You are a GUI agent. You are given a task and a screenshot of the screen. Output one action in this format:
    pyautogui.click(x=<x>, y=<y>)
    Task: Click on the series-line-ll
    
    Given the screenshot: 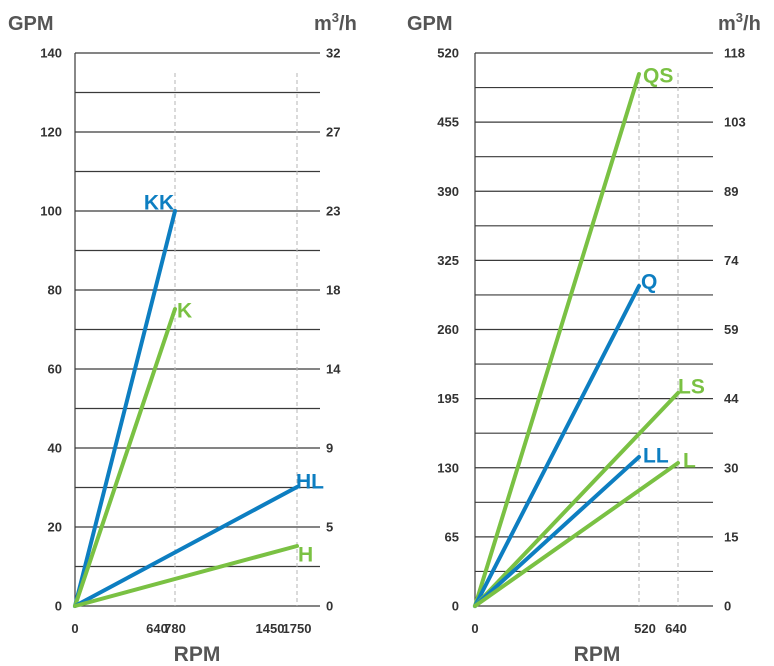 What is the action you would take?
    pyautogui.click(x=557, y=531)
    